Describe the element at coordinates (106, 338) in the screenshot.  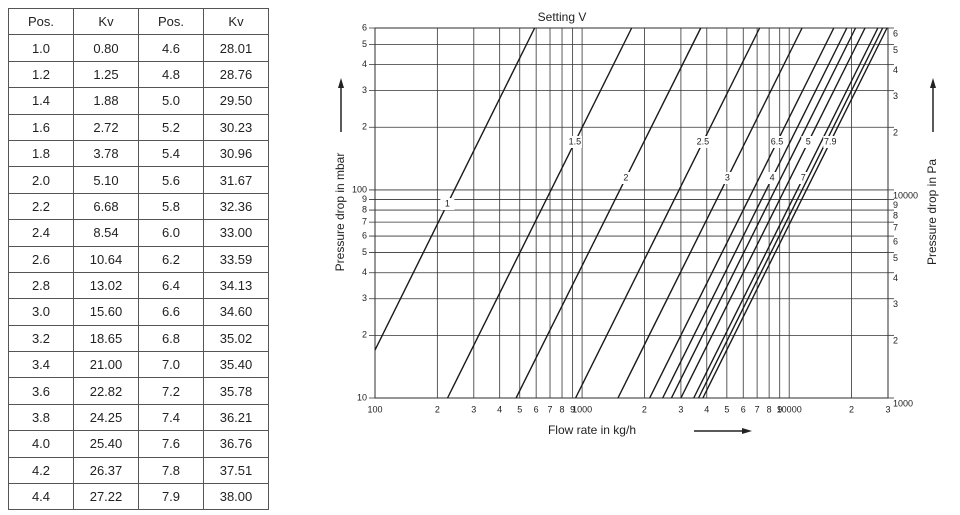
I see `table-cell: 18.65` at that location.